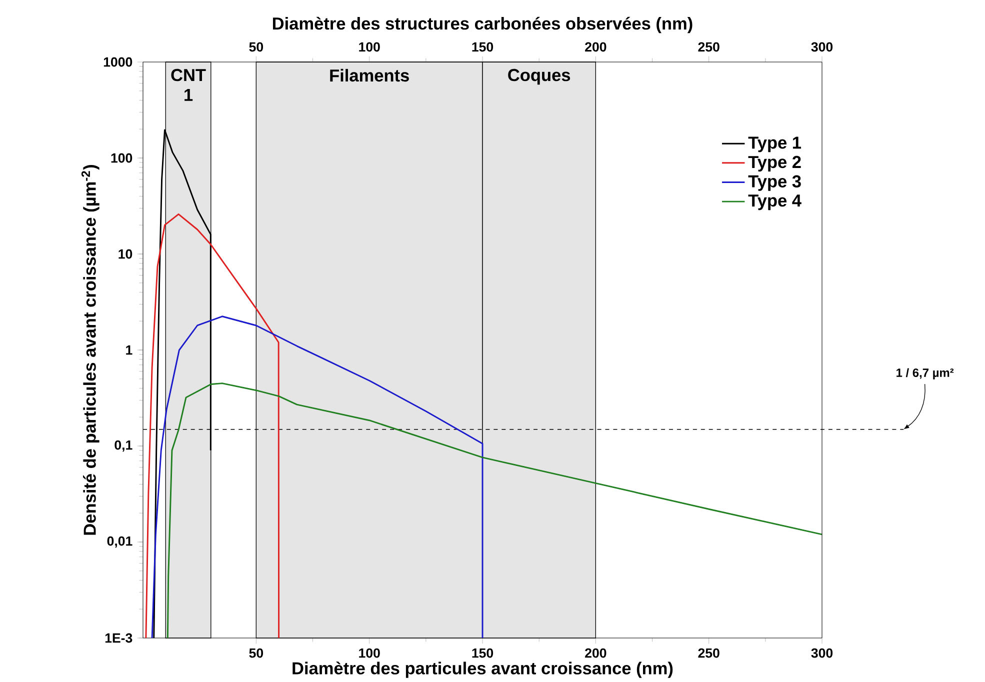  Describe the element at coordinates (188, 84) in the screenshot. I see `band-label: CNT 1` at that location.